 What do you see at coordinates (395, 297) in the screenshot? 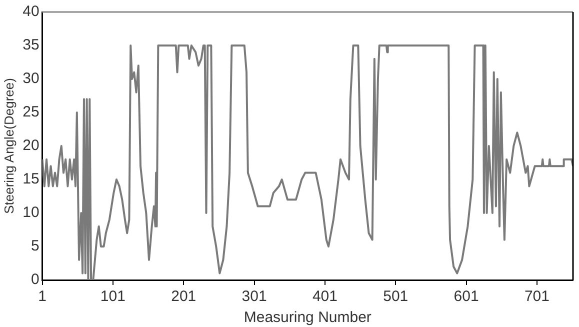
I see `x-tick-label: 501` at bounding box center [395, 297].